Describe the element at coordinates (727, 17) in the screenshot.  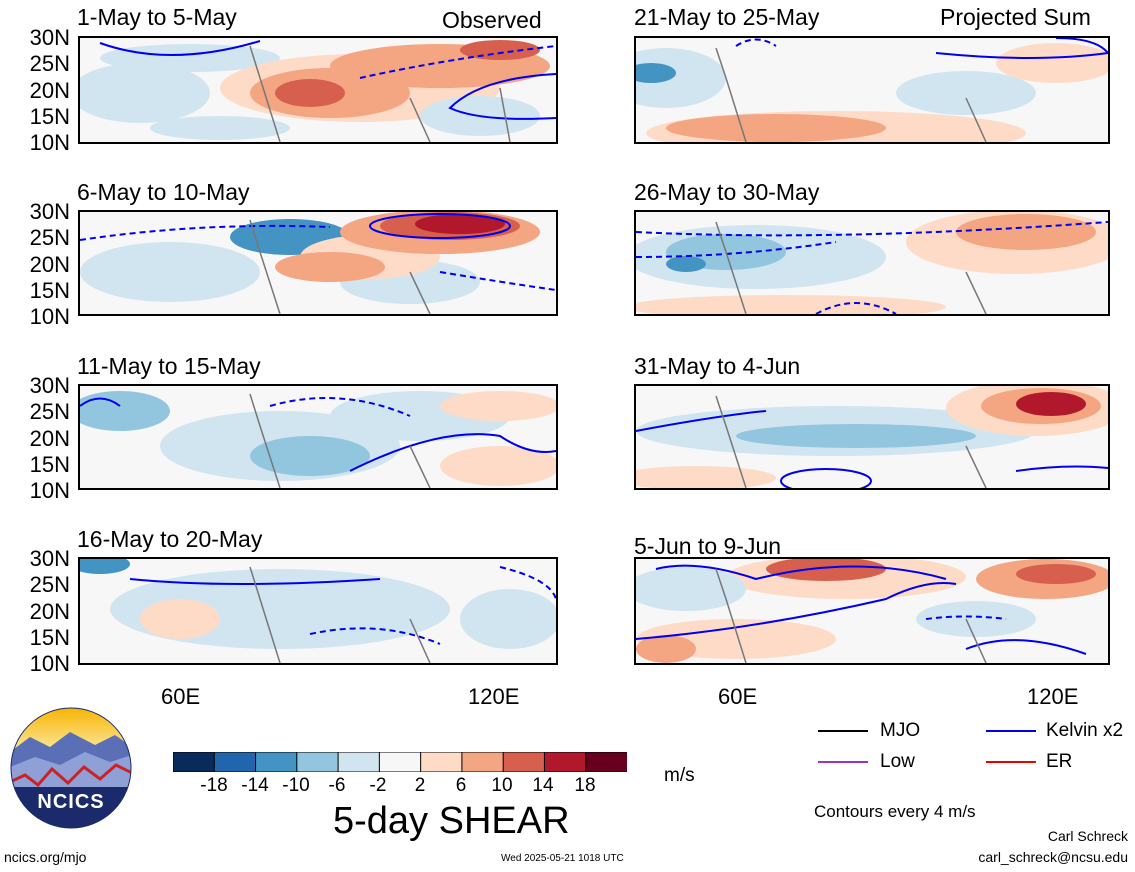
I see `panel-title: 21-May to 25-May` at that location.